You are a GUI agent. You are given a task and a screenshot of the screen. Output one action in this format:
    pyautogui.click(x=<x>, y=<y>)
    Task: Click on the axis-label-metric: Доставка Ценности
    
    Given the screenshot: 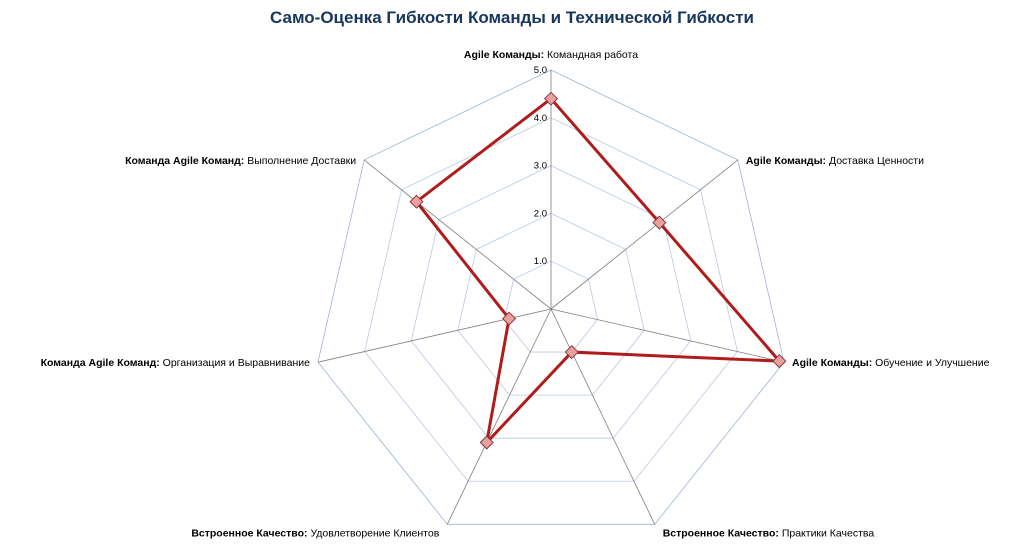 What is the action you would take?
    pyautogui.click(x=875, y=161)
    